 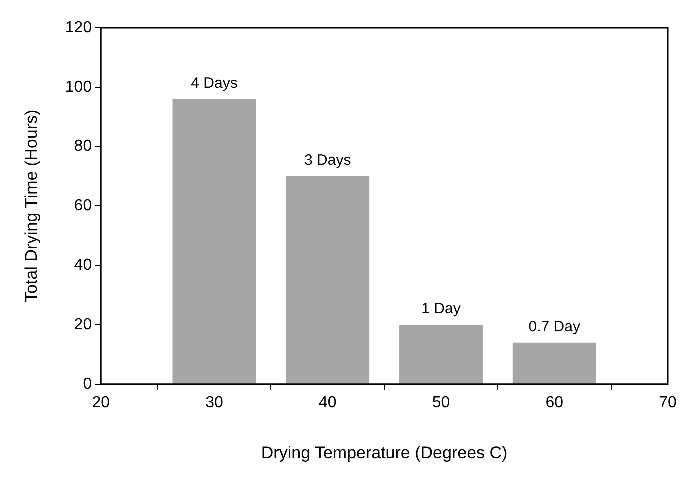 I want to click on y-tick-label: 60, so click(x=83, y=206).